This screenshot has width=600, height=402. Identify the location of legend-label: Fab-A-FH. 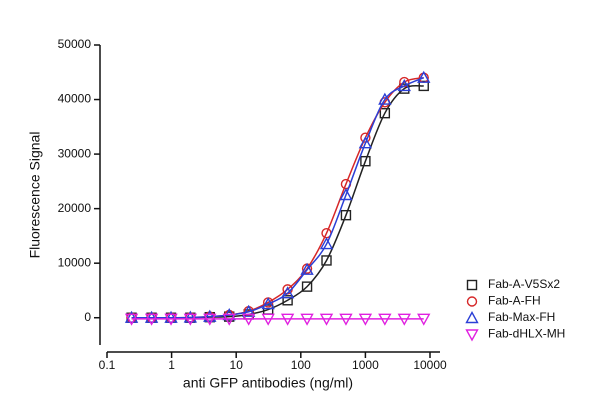
(514, 301).